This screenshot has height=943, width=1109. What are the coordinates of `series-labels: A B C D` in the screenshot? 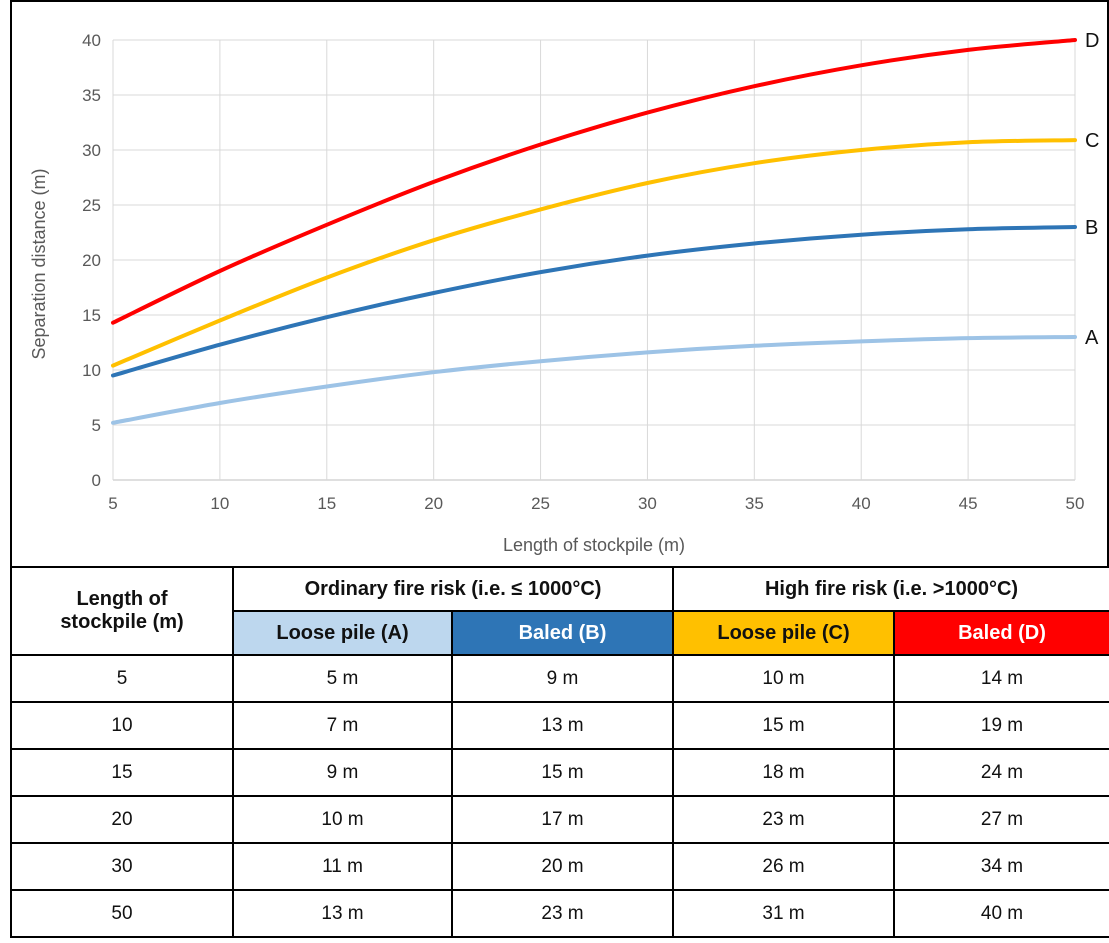 It's located at (1092, 189).